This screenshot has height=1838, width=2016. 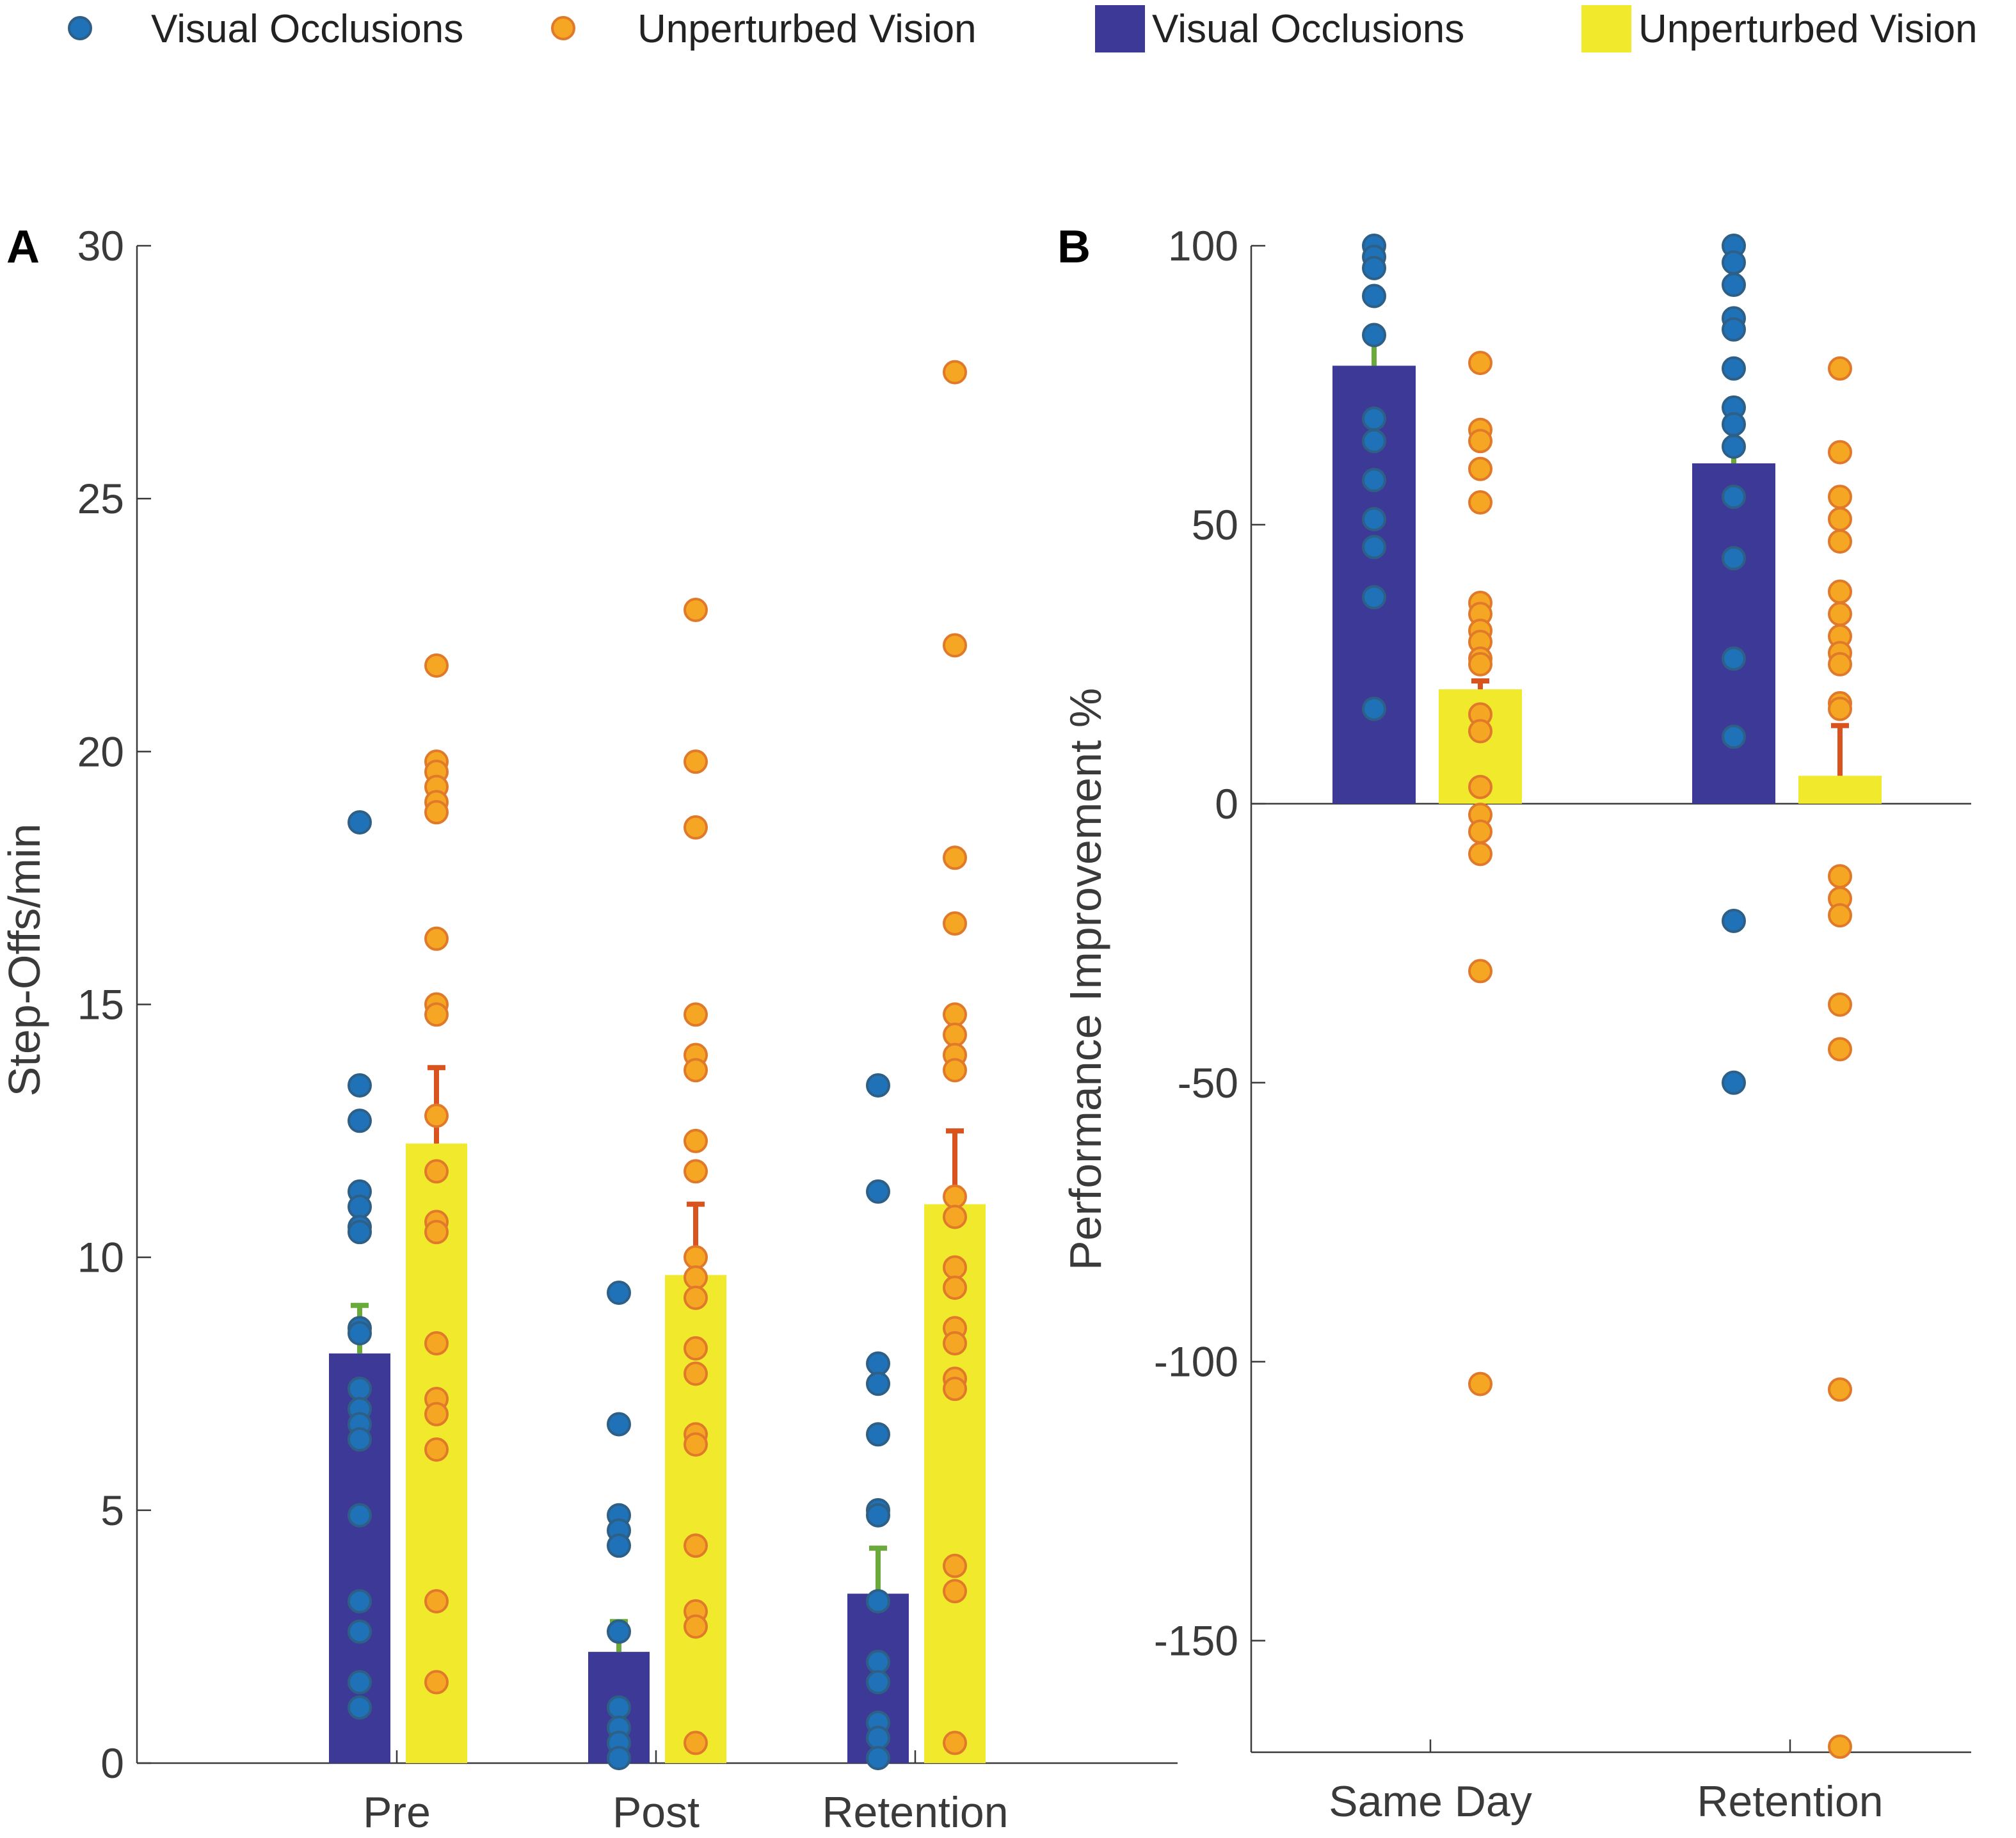 I want to click on y-tick-label: -150, so click(x=1196, y=1641).